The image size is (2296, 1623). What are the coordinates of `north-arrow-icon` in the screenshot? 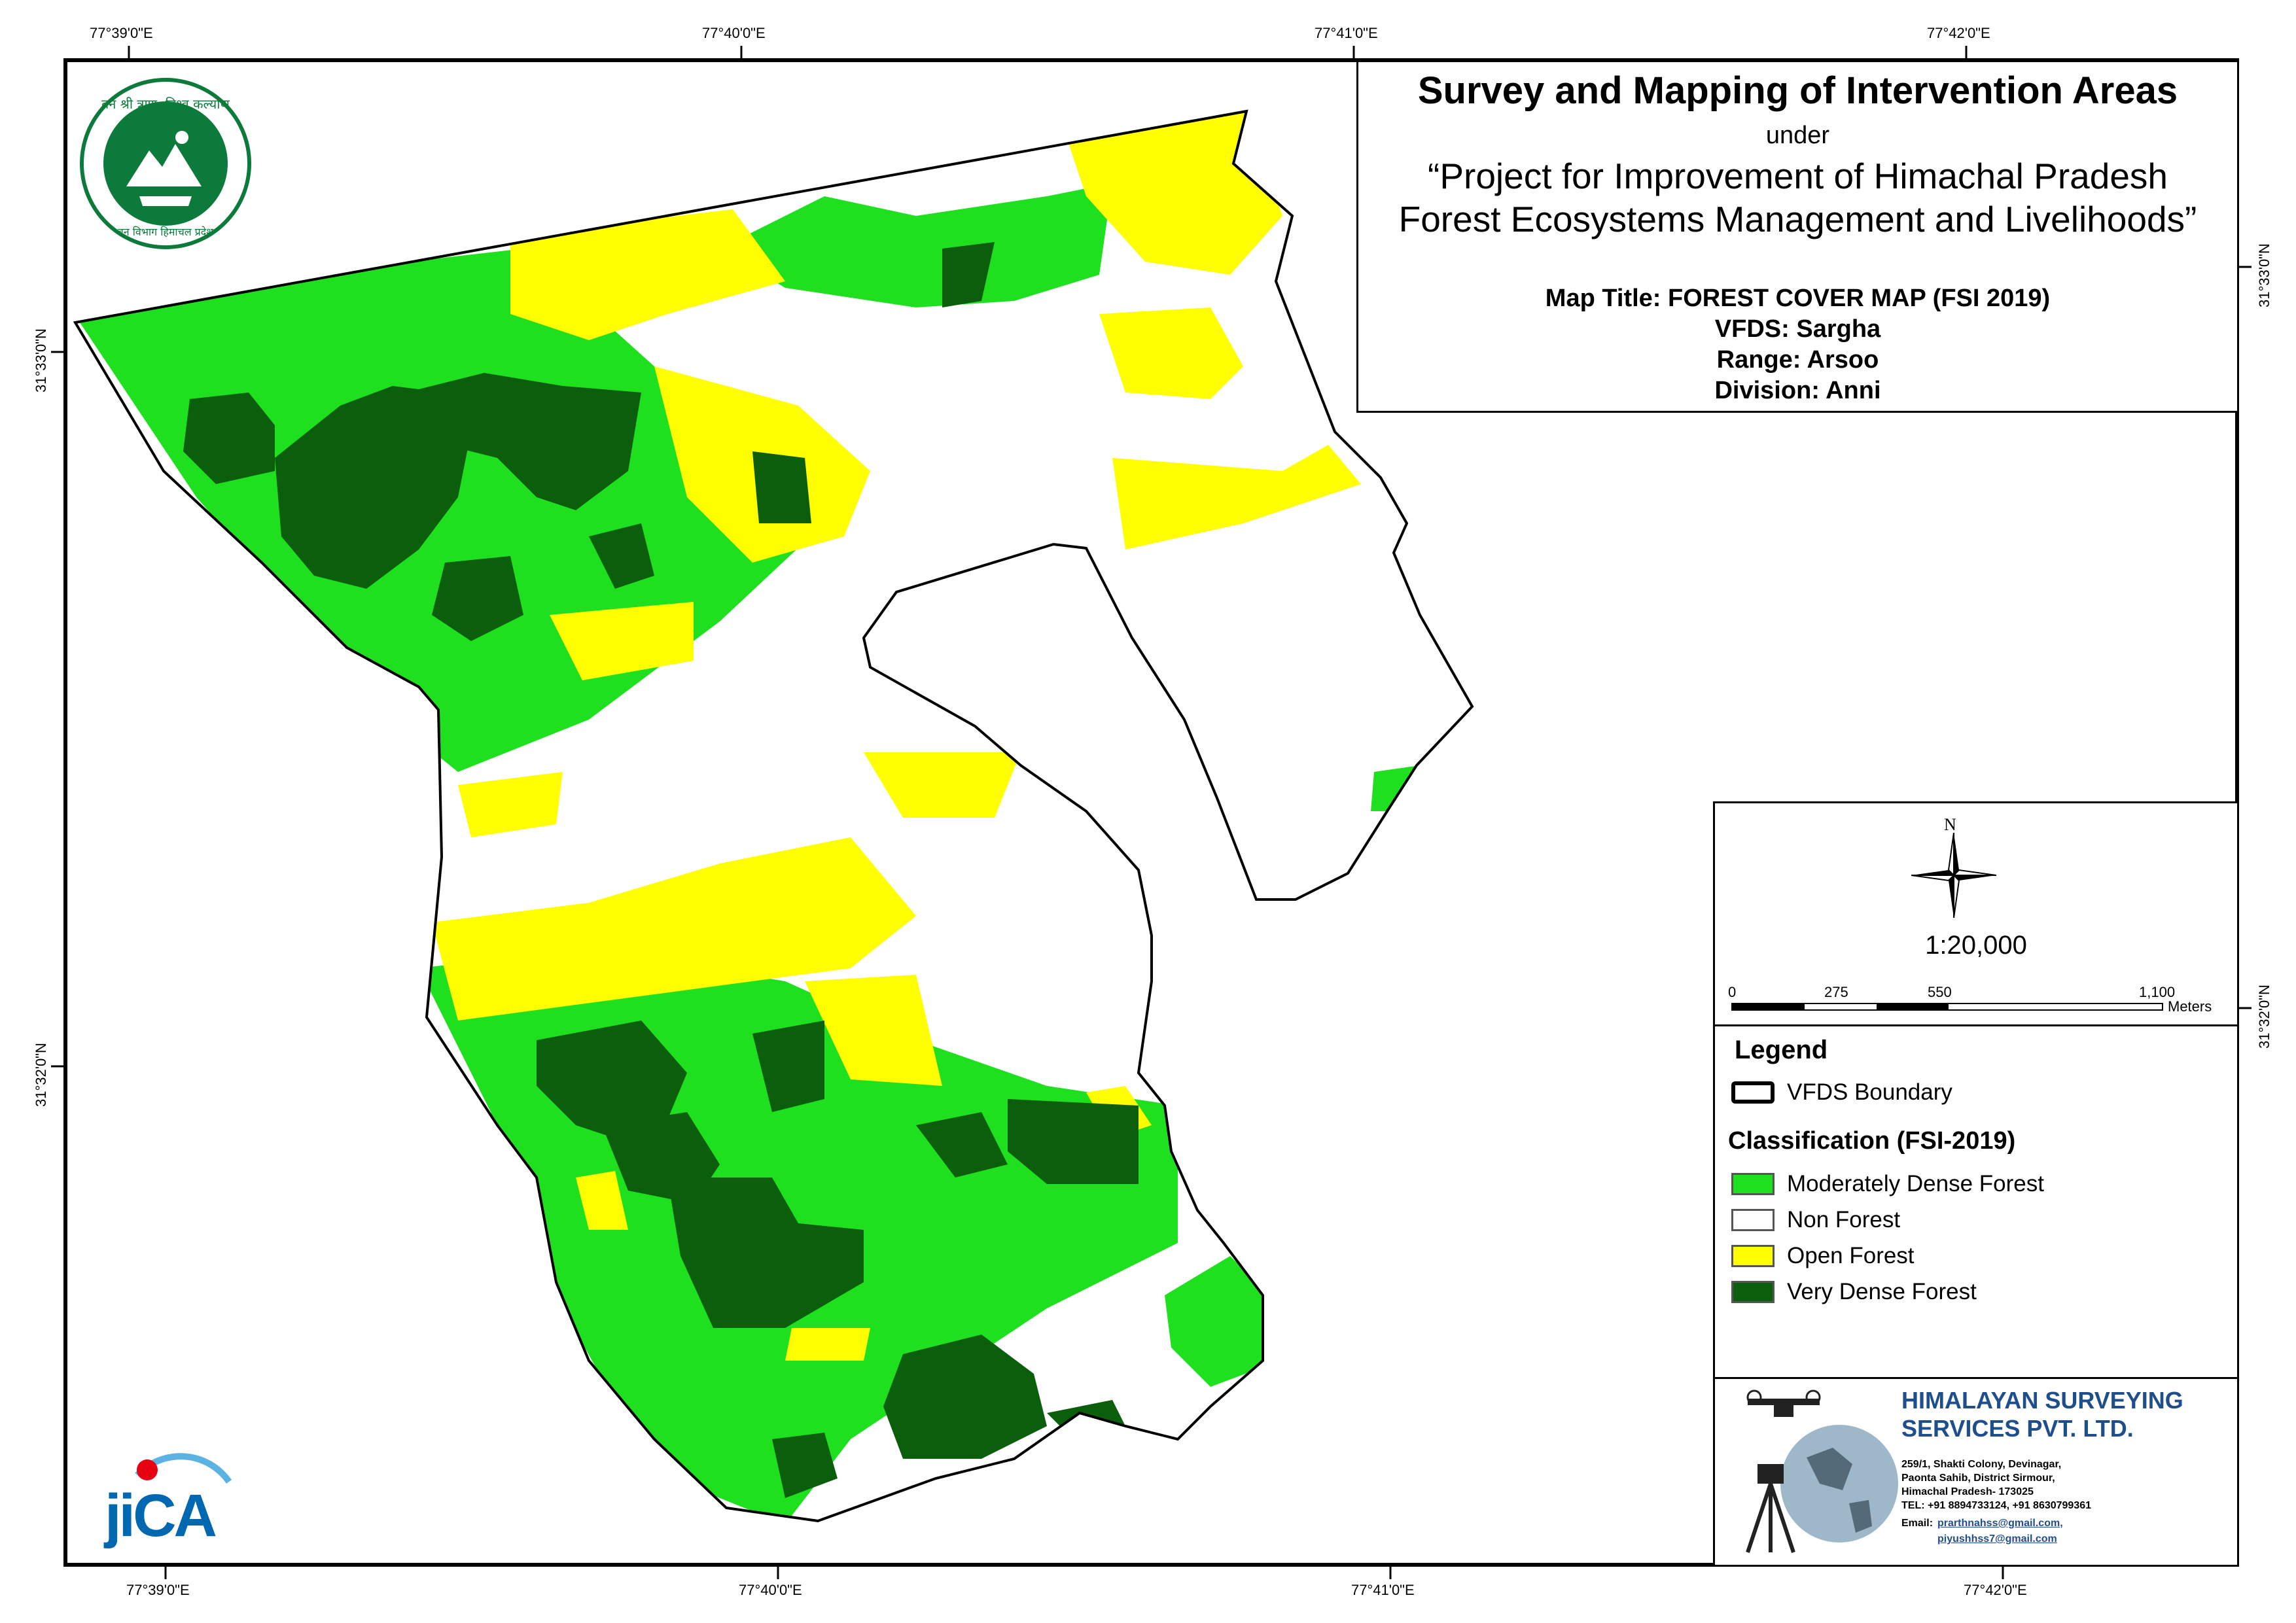 It's located at (1953, 876).